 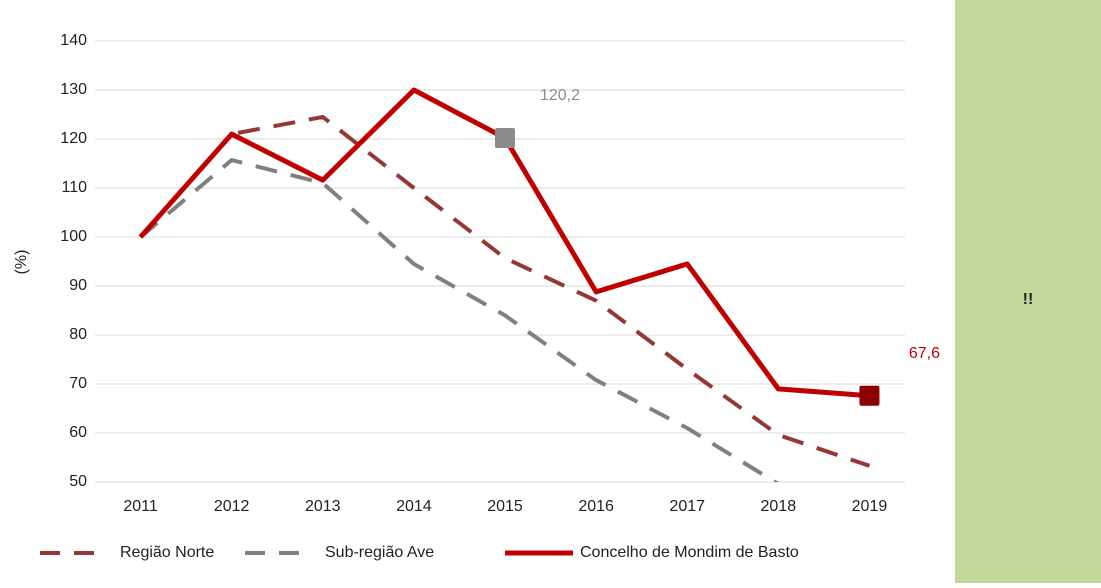 I want to click on y-tick-label: 120, so click(x=73, y=138).